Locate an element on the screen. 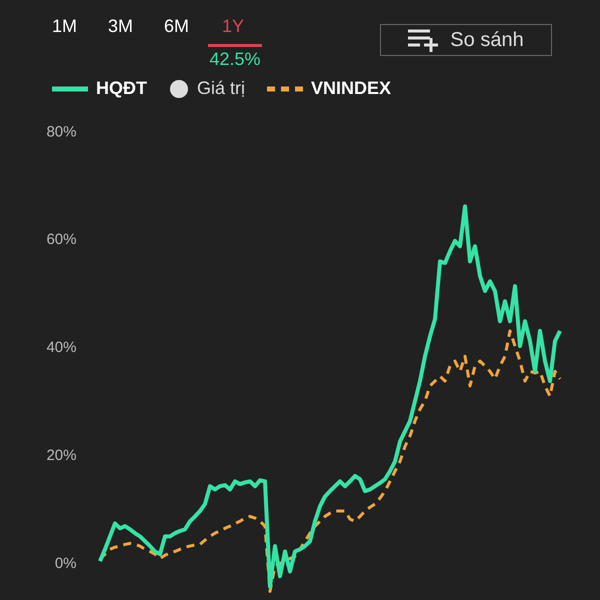  text: 42.5% is located at coordinates (235, 57).